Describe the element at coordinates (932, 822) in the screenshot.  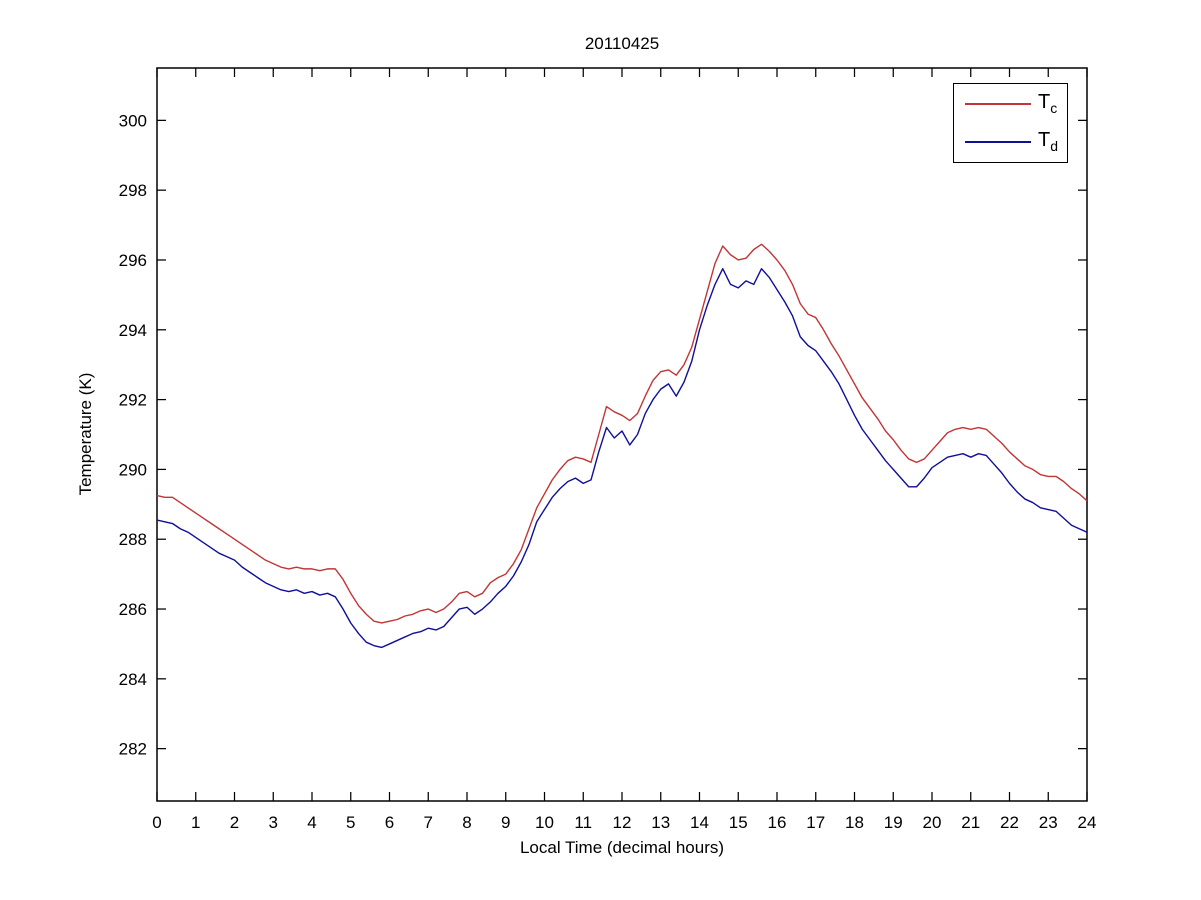
I see `x-tick-label: 20` at that location.